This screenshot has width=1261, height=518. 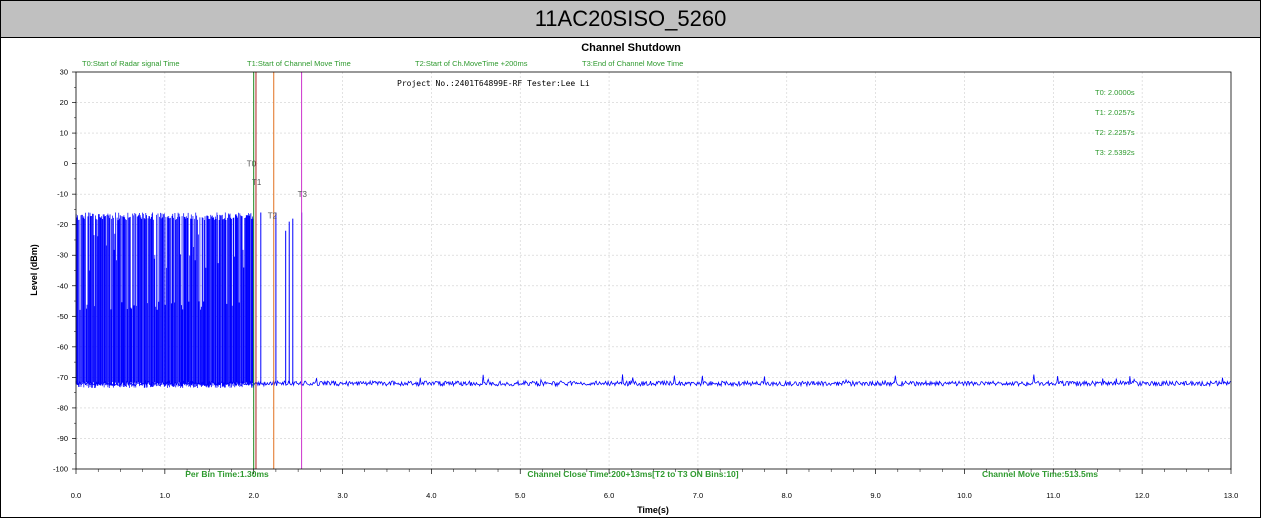 What do you see at coordinates (131, 63) in the screenshot?
I see `legend-t0: T0:Start of Radar signal Time` at bounding box center [131, 63].